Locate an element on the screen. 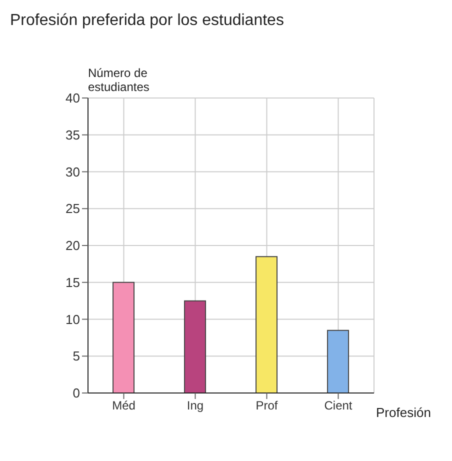  x-tick-label: Cient is located at coordinates (338, 405).